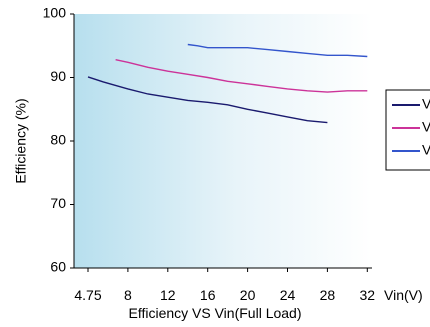 This screenshot has width=430, height=327. I want to click on x-axis-unit-label: Vin(V), so click(403, 295).